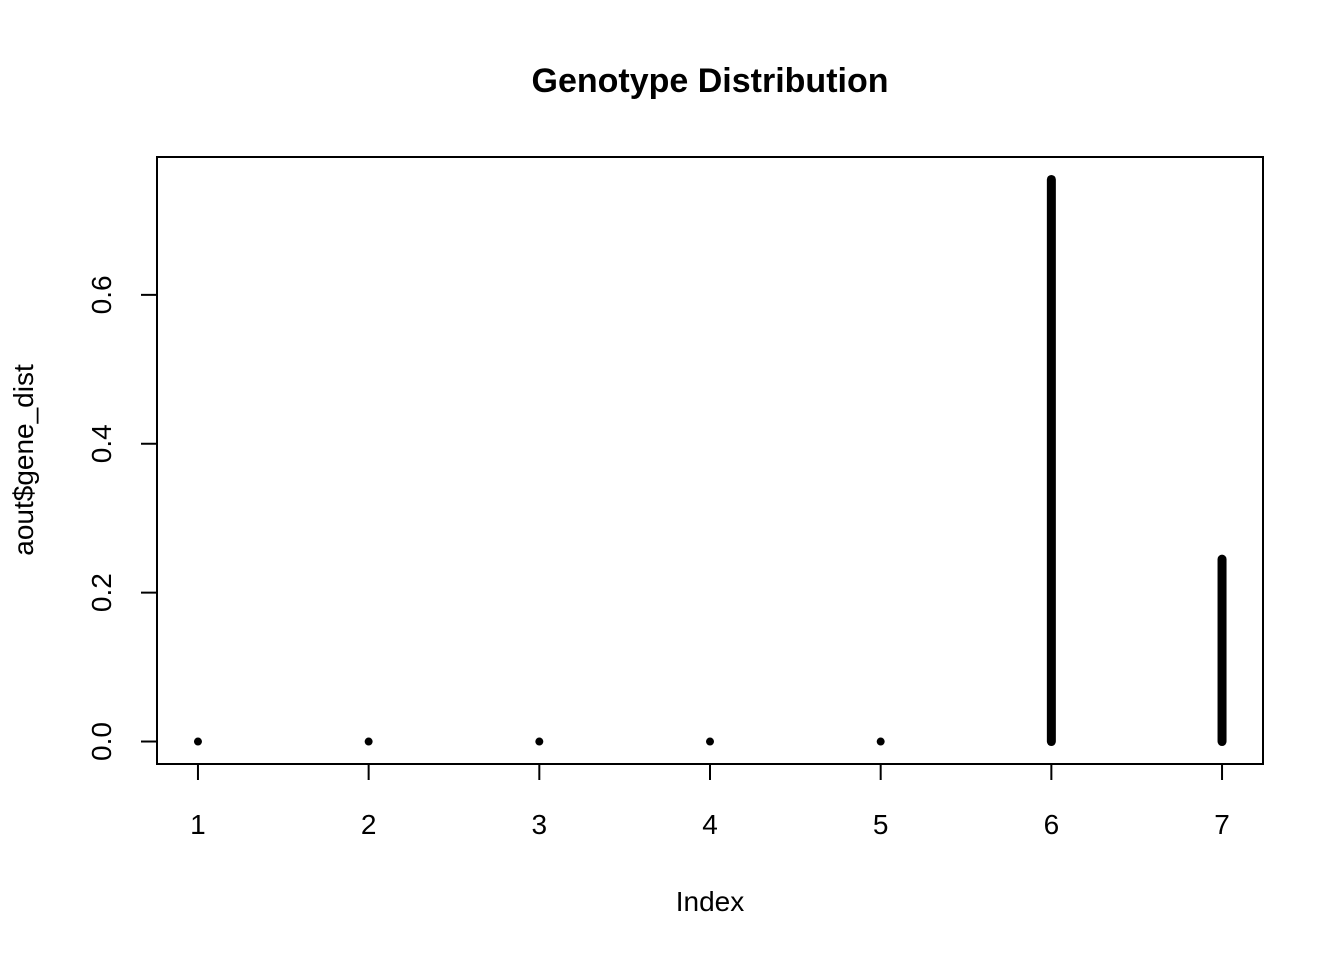  What do you see at coordinates (710, 801) in the screenshot?
I see `x-axis: 1 2 3 4 5 6 7` at bounding box center [710, 801].